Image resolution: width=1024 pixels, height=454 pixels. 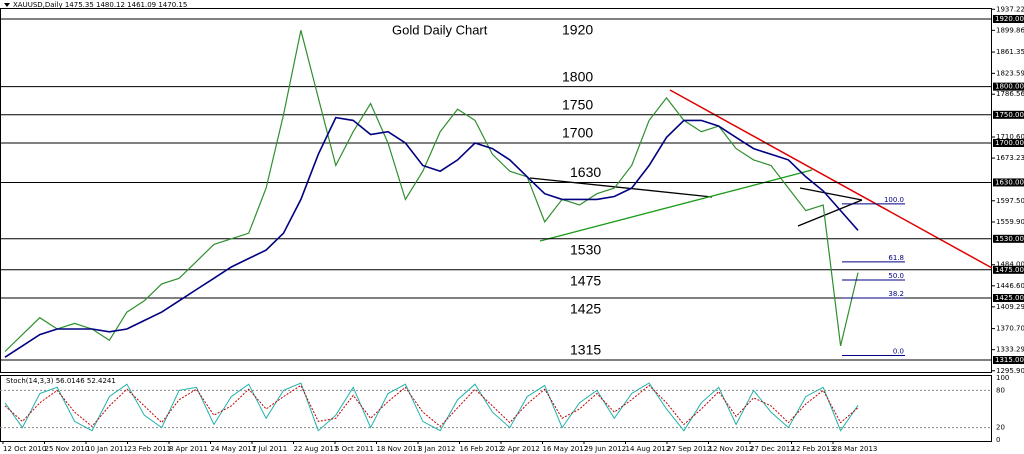 I want to click on fib-label: 50.0, so click(x=896, y=276).